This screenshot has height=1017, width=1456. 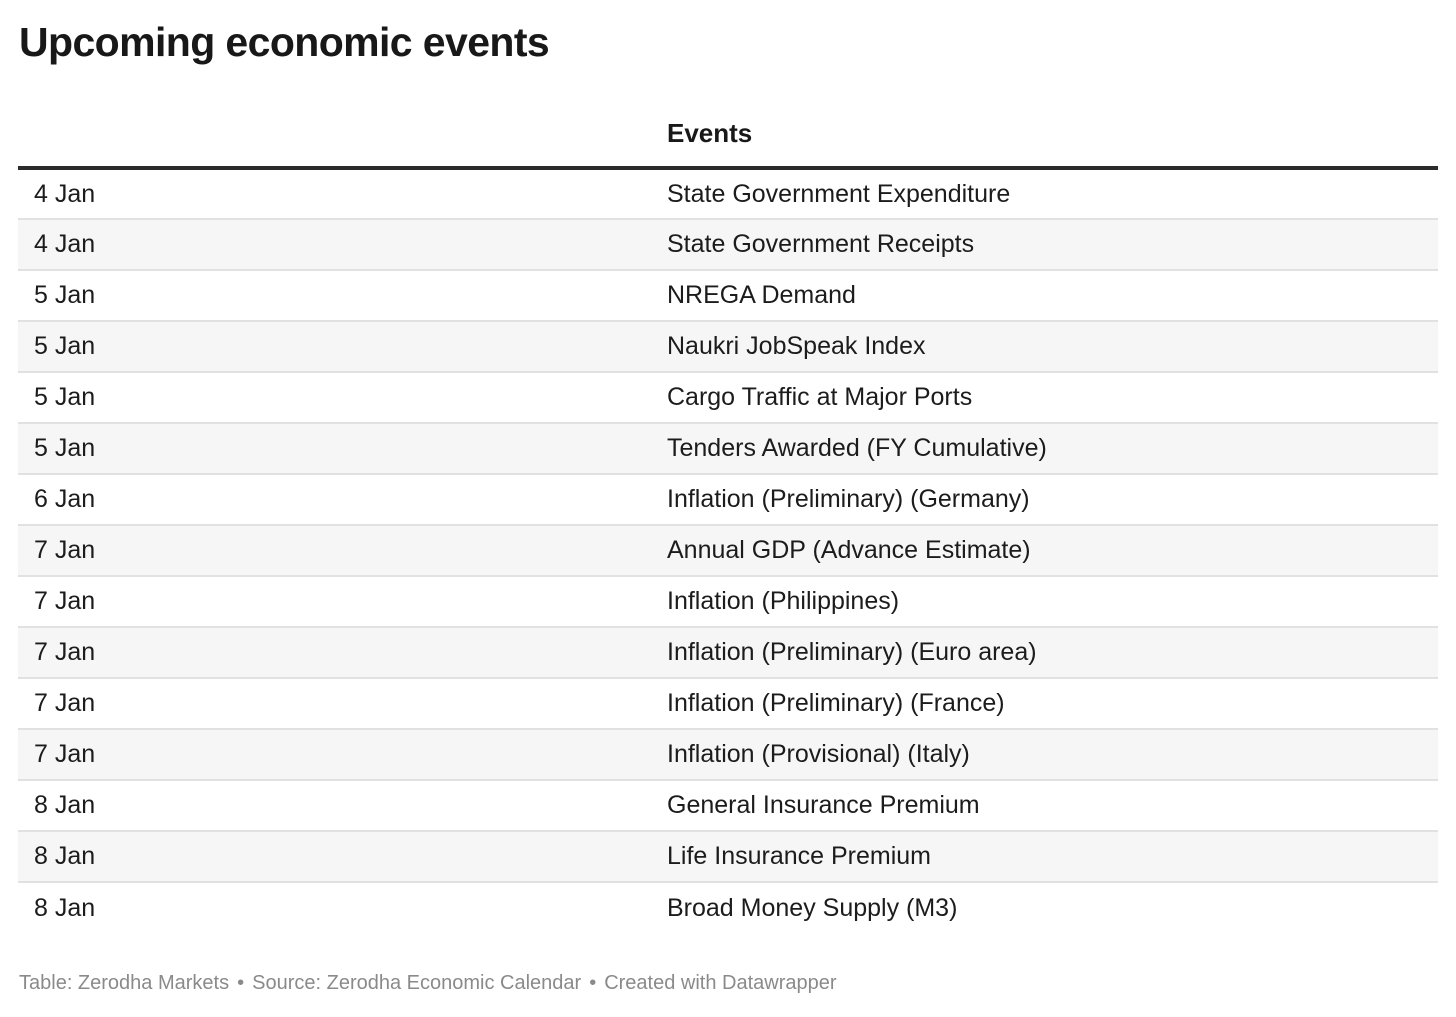 I want to click on table-row: 5 Jan Naukri JobSpeak Index, so click(x=728, y=347).